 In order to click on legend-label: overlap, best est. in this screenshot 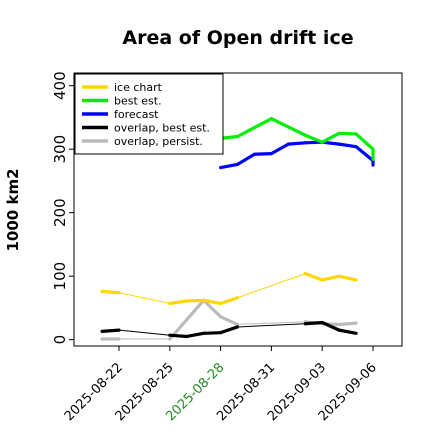, I will do `click(162, 128)`.